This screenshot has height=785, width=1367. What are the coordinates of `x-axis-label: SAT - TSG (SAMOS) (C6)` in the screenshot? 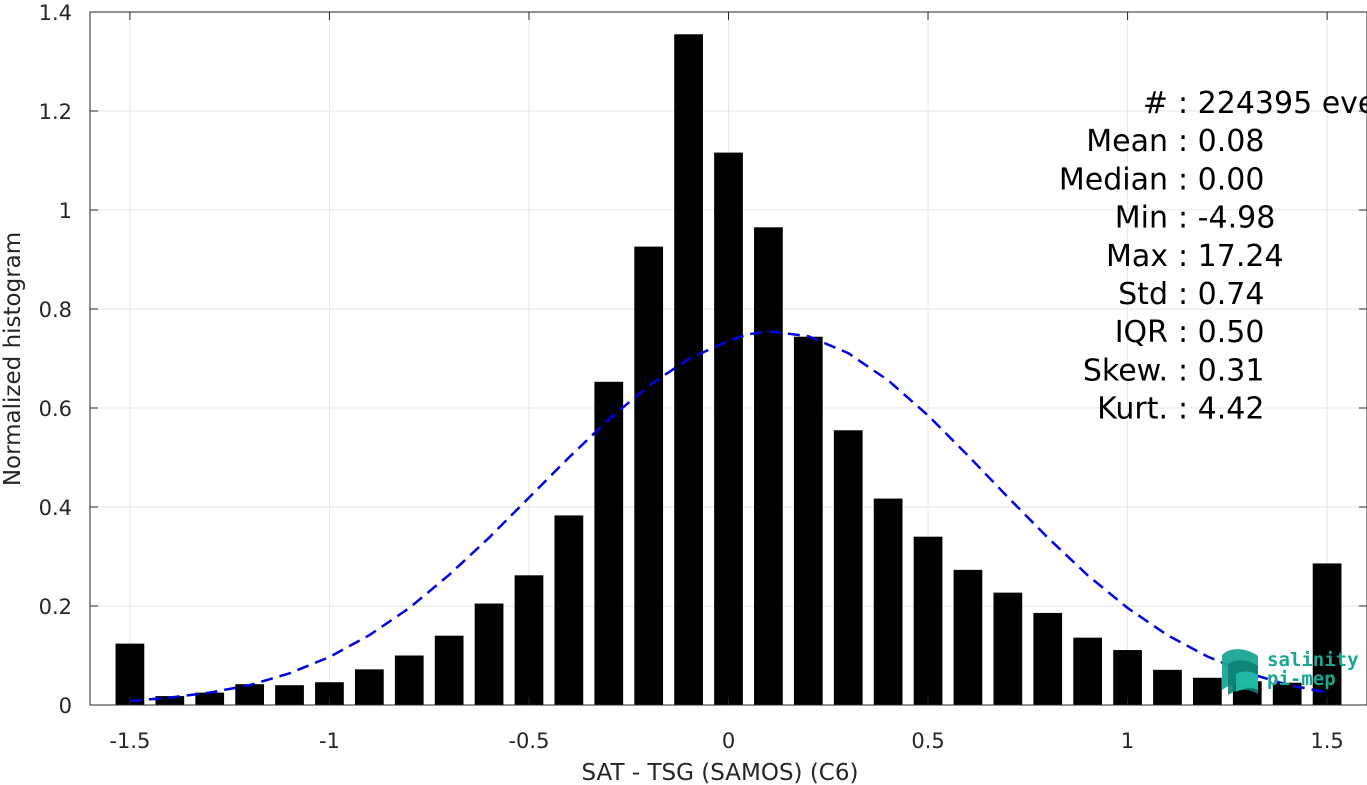 It's located at (720, 772).